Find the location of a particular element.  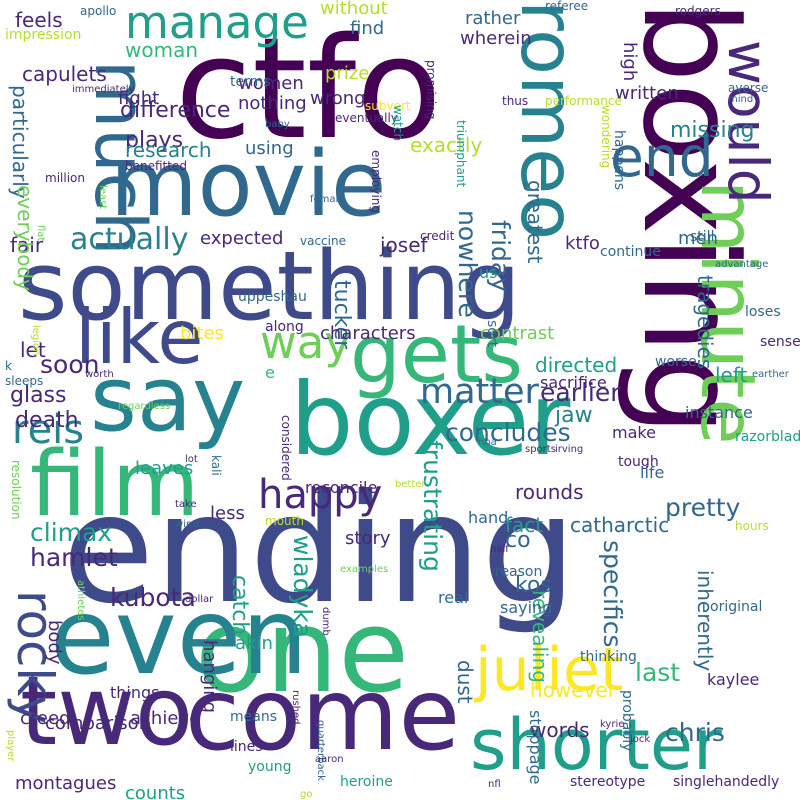

word-boxer: boxer is located at coordinates (430, 419).